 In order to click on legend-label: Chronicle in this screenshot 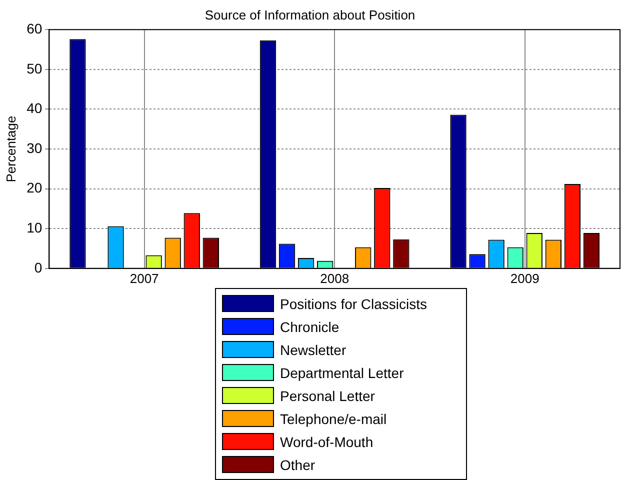, I will do `click(310, 326)`.